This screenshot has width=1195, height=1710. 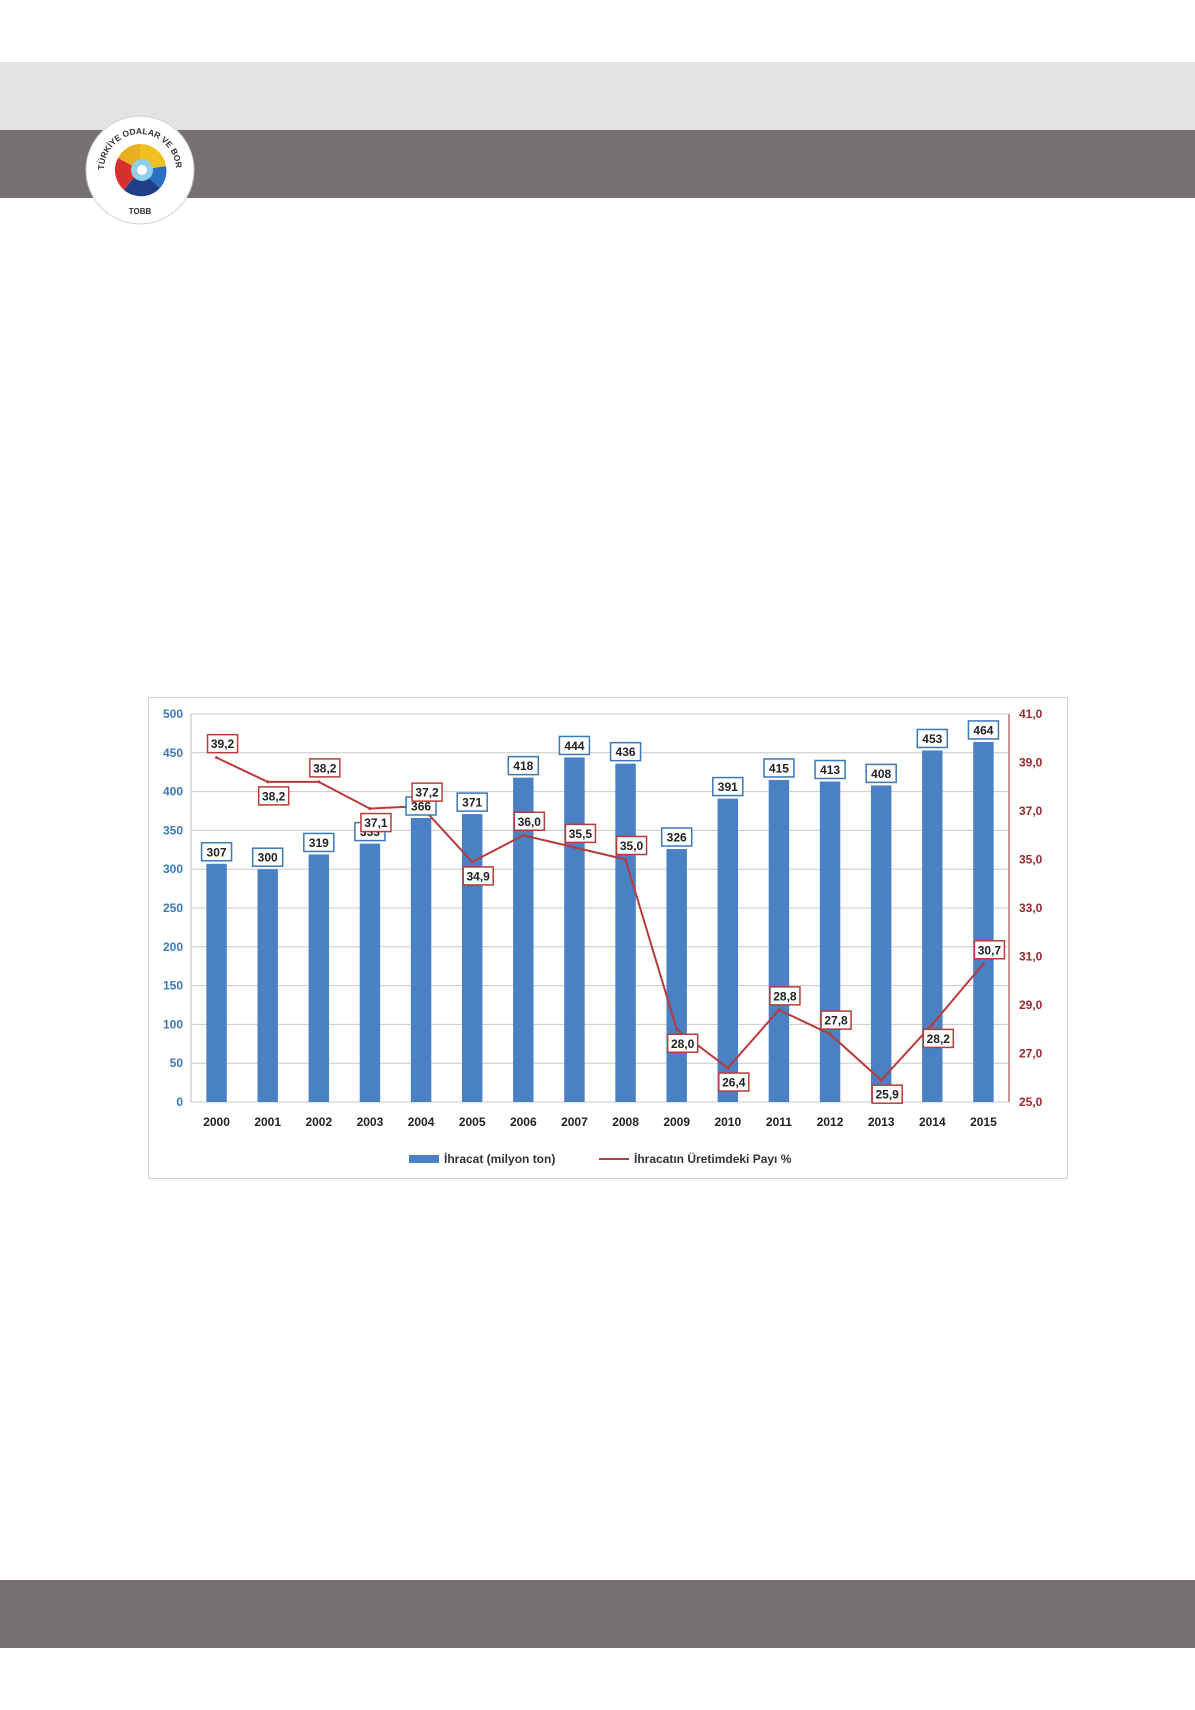 What do you see at coordinates (173, 869) in the screenshot?
I see `y-left-tick-label: 300` at bounding box center [173, 869].